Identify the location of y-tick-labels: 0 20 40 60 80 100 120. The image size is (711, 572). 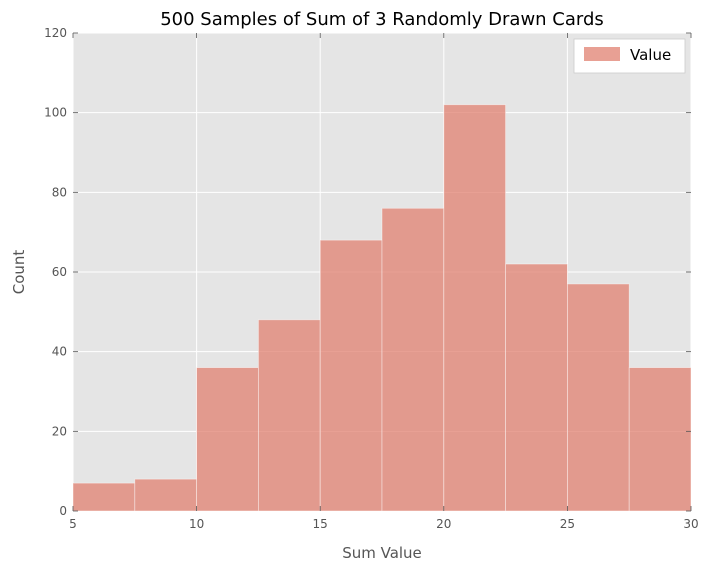
(55, 272).